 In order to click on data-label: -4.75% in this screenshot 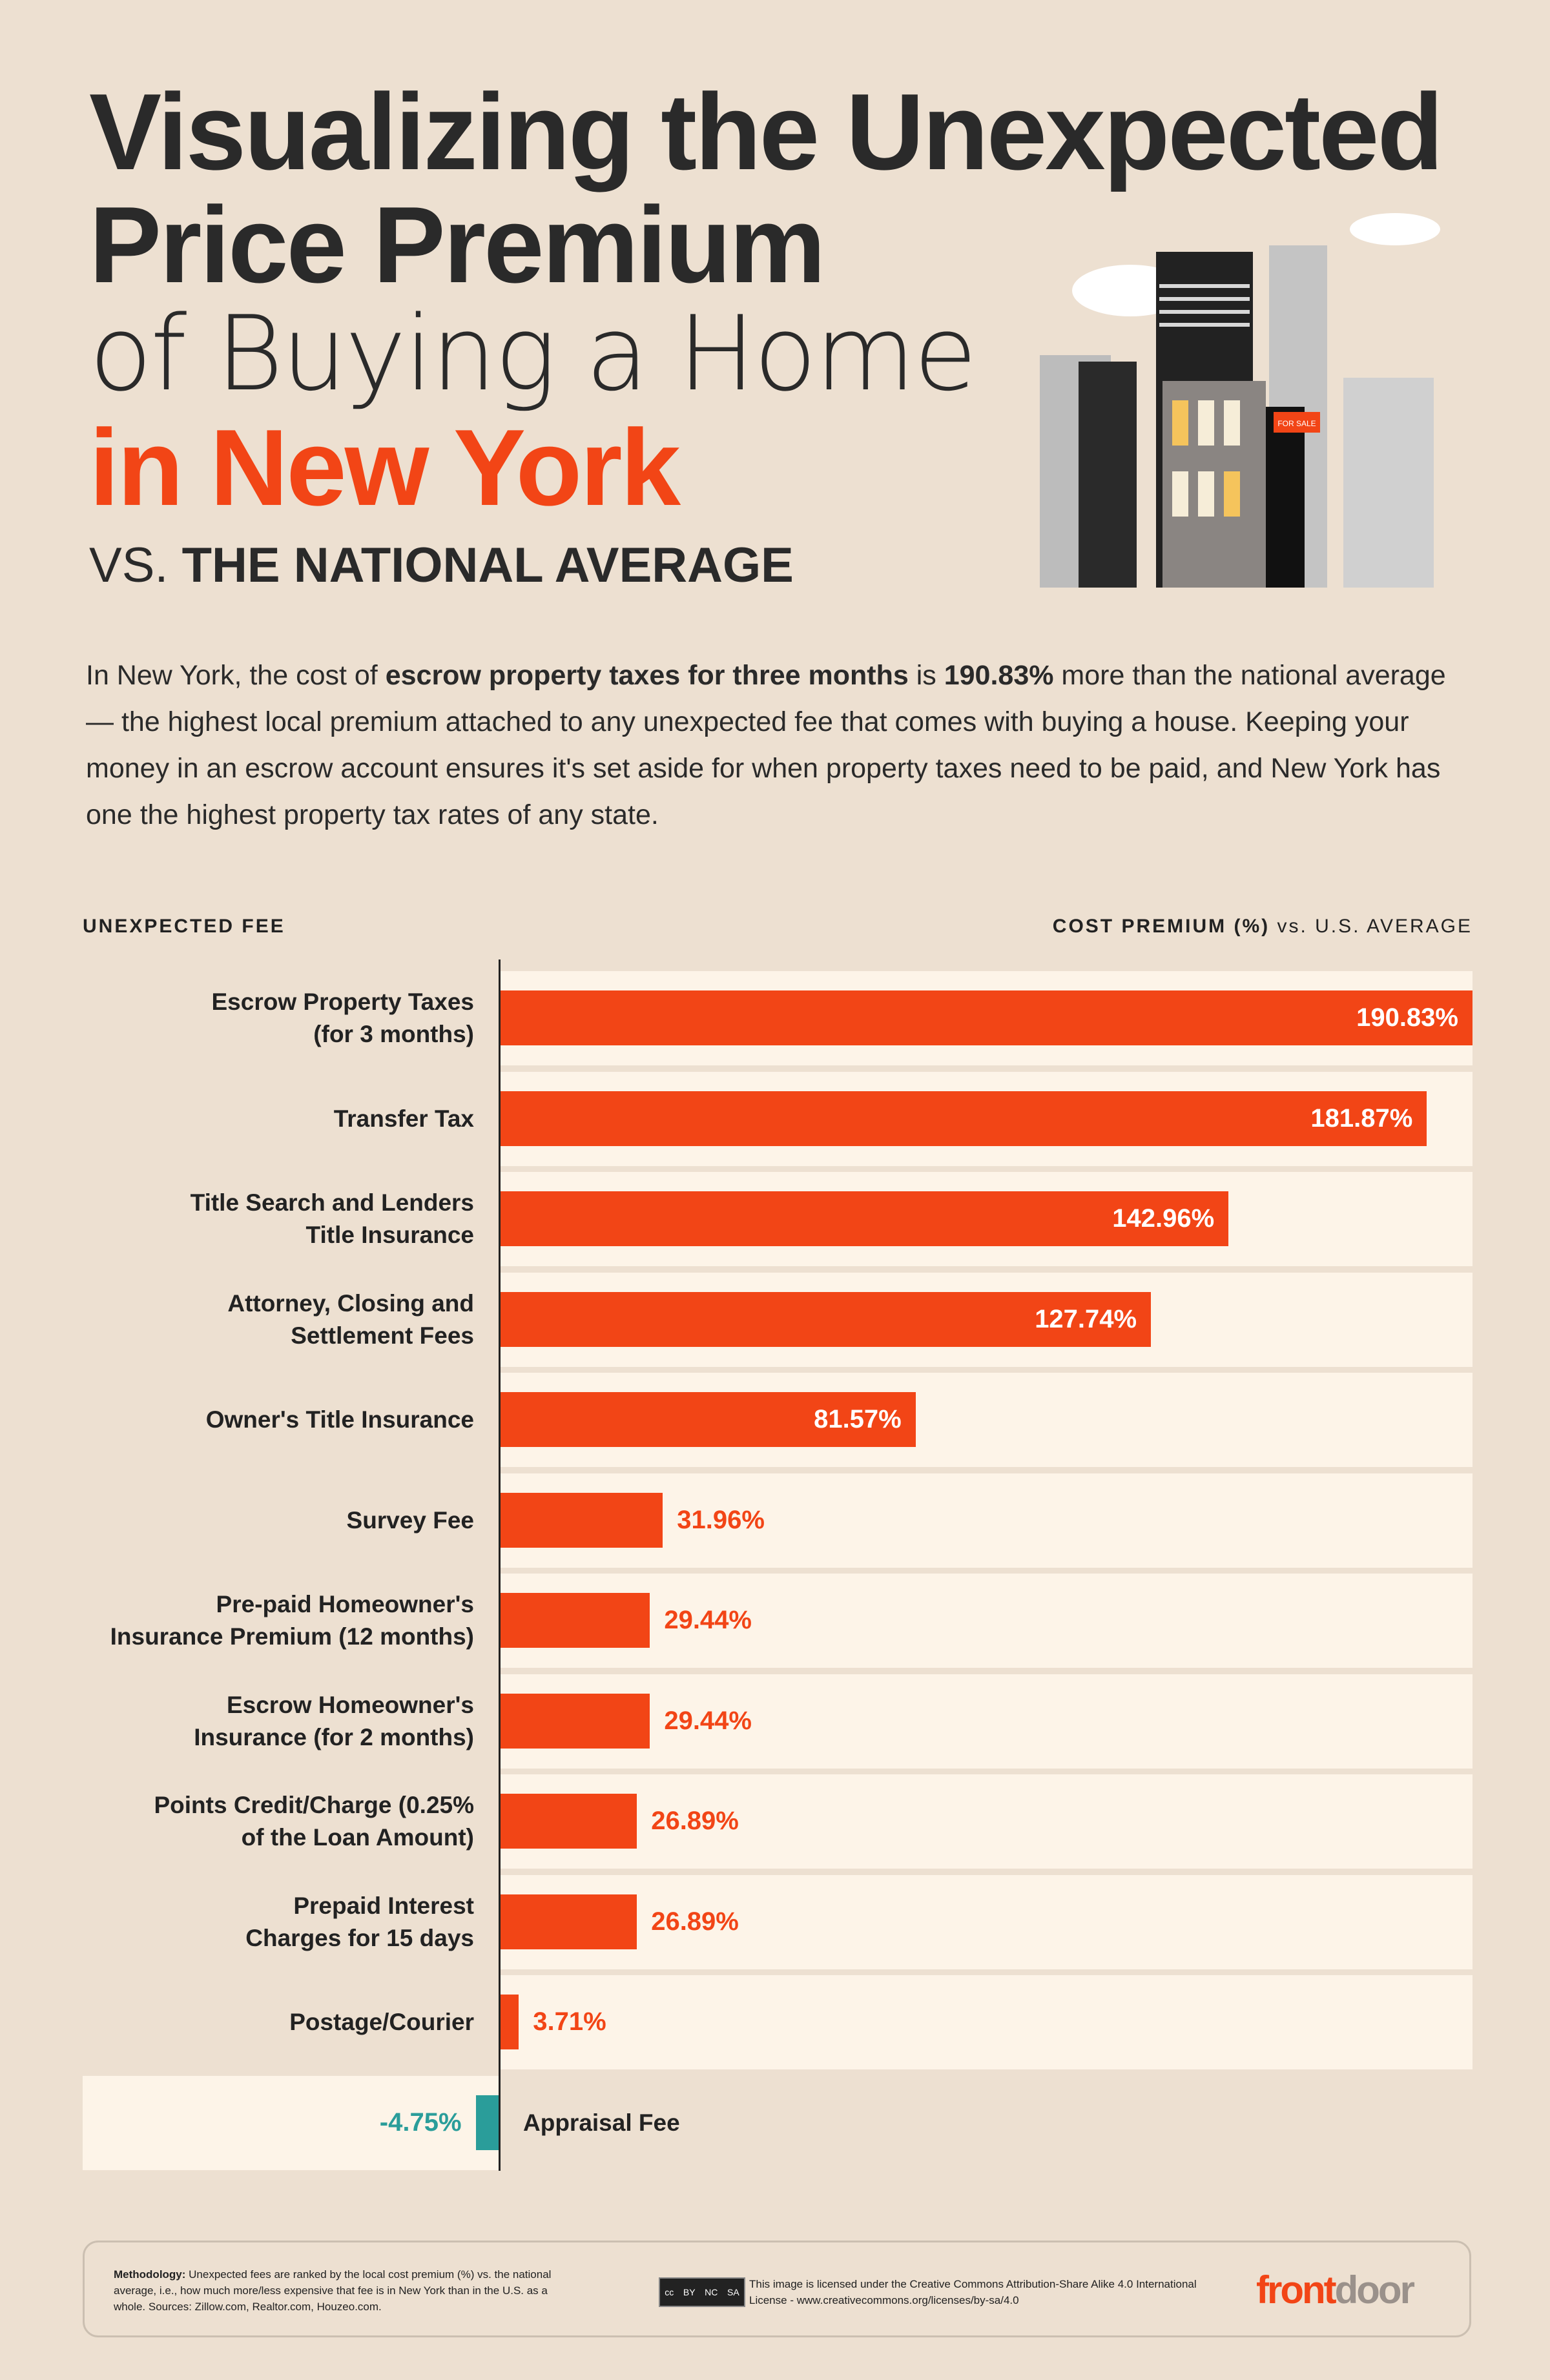, I will do `click(421, 2123)`.